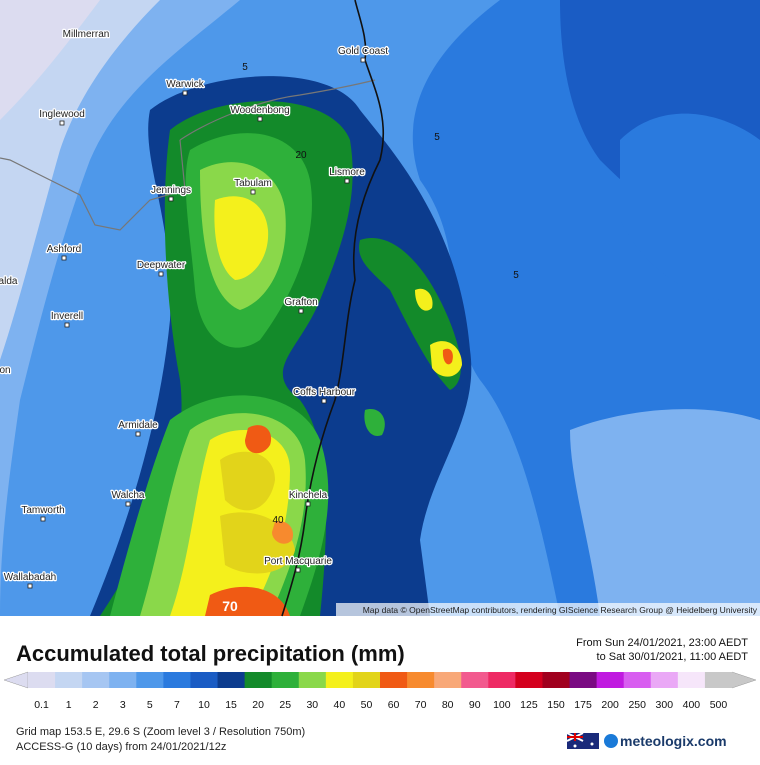 Image resolution: width=760 pixels, height=765 pixels. What do you see at coordinates (610, 705) in the screenshot?
I see `scale-label: 200` at bounding box center [610, 705].